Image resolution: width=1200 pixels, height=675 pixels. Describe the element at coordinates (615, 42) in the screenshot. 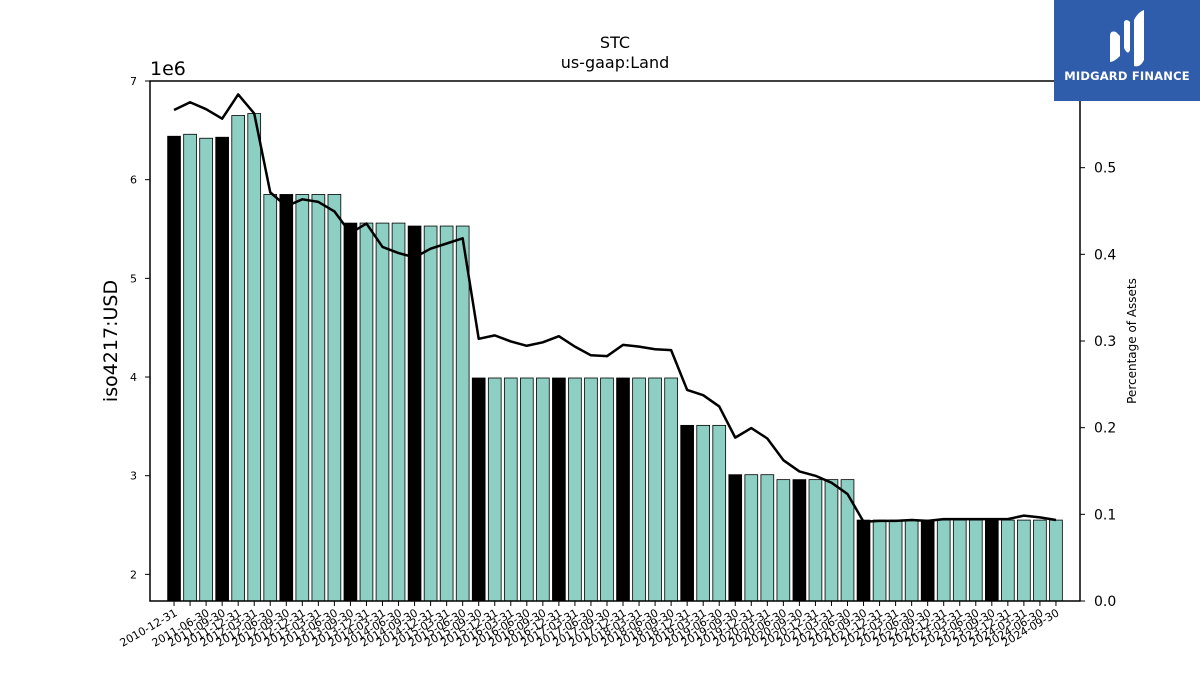

I see `chart-title: STC` at that location.